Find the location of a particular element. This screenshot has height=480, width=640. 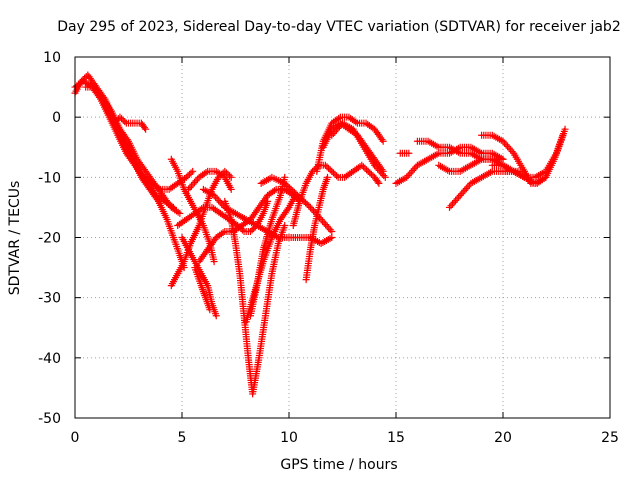

x-tick-label: 25 is located at coordinates (610, 438).